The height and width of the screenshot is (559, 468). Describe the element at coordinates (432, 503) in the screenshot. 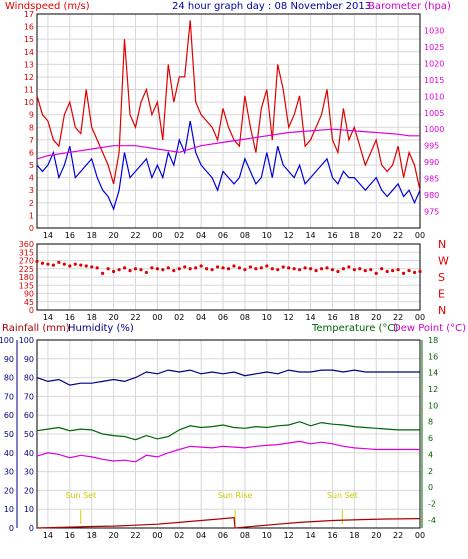

I see `temperature-tick-label: -2` at that location.